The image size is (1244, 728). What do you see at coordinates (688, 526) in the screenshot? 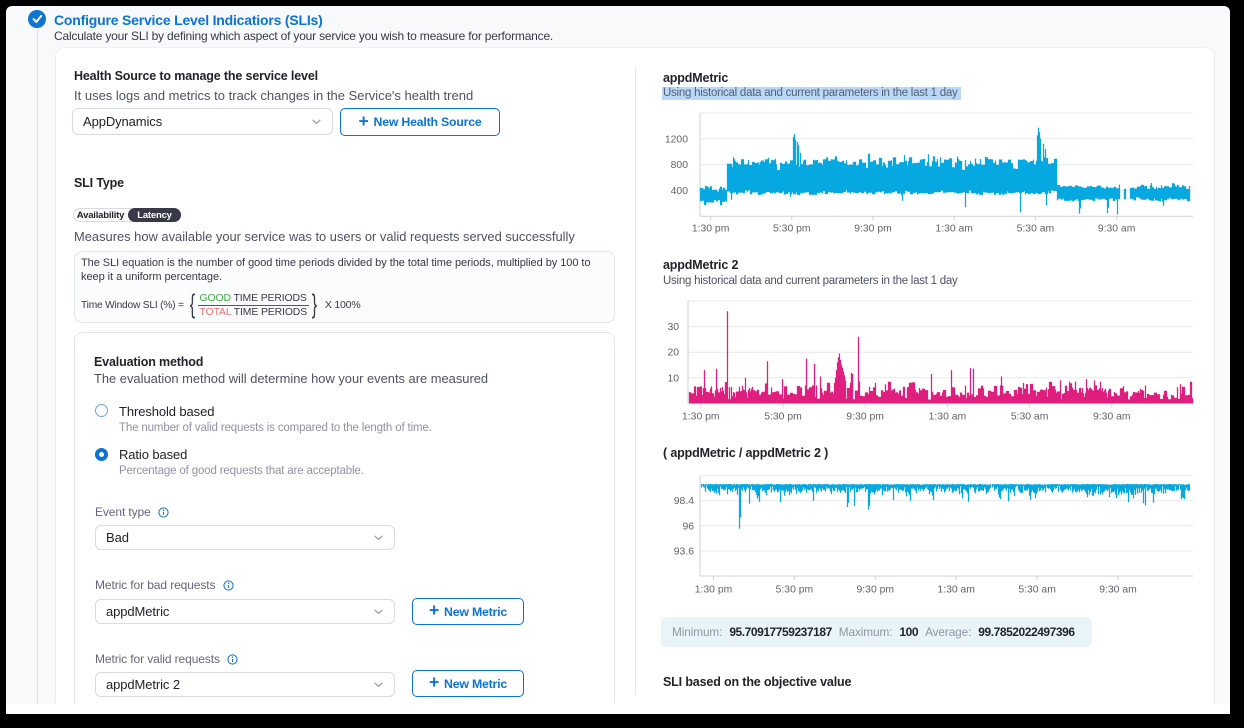
I see `svg-text: 96` at bounding box center [688, 526].